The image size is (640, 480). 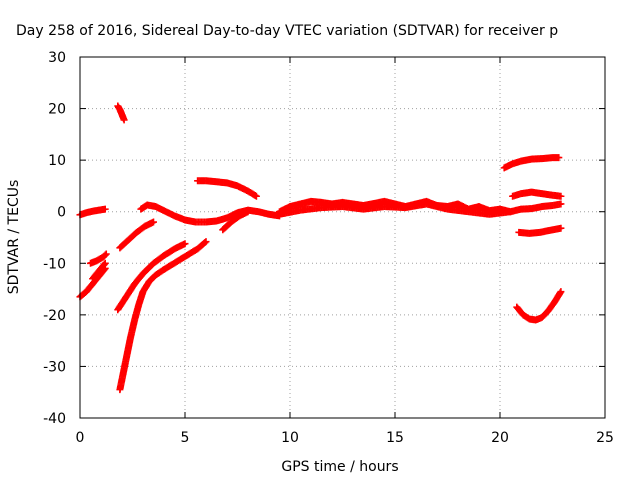 I want to click on y-tick-label: 0, so click(x=61, y=213).